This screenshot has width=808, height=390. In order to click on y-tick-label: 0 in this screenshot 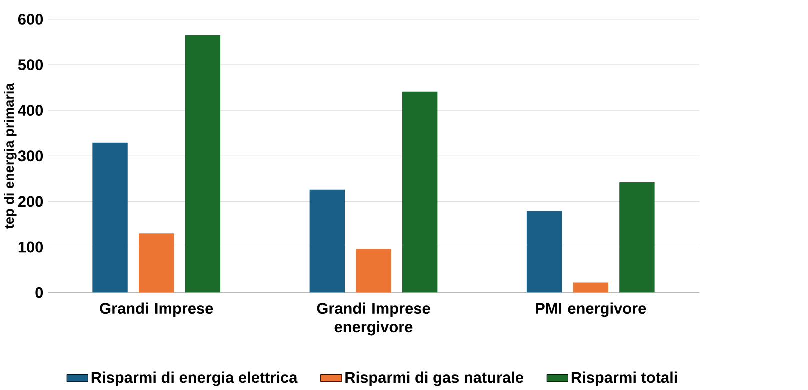, I will do `click(40, 292)`.